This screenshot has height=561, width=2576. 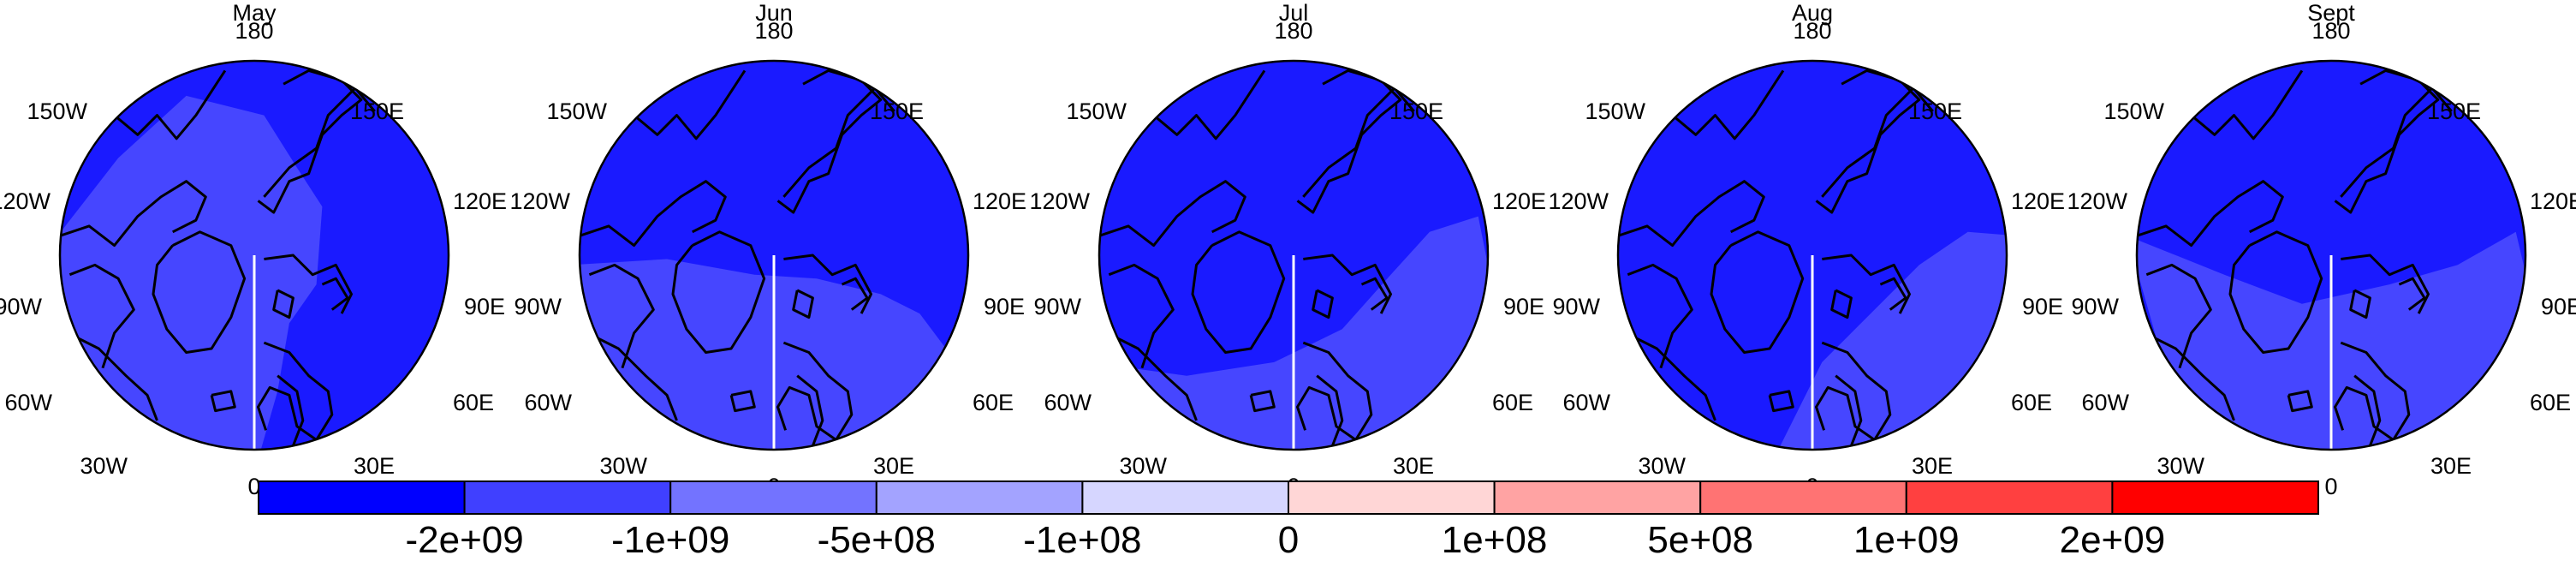 What do you see at coordinates (1294, 13) in the screenshot?
I see `panel-title: Jul` at bounding box center [1294, 13].